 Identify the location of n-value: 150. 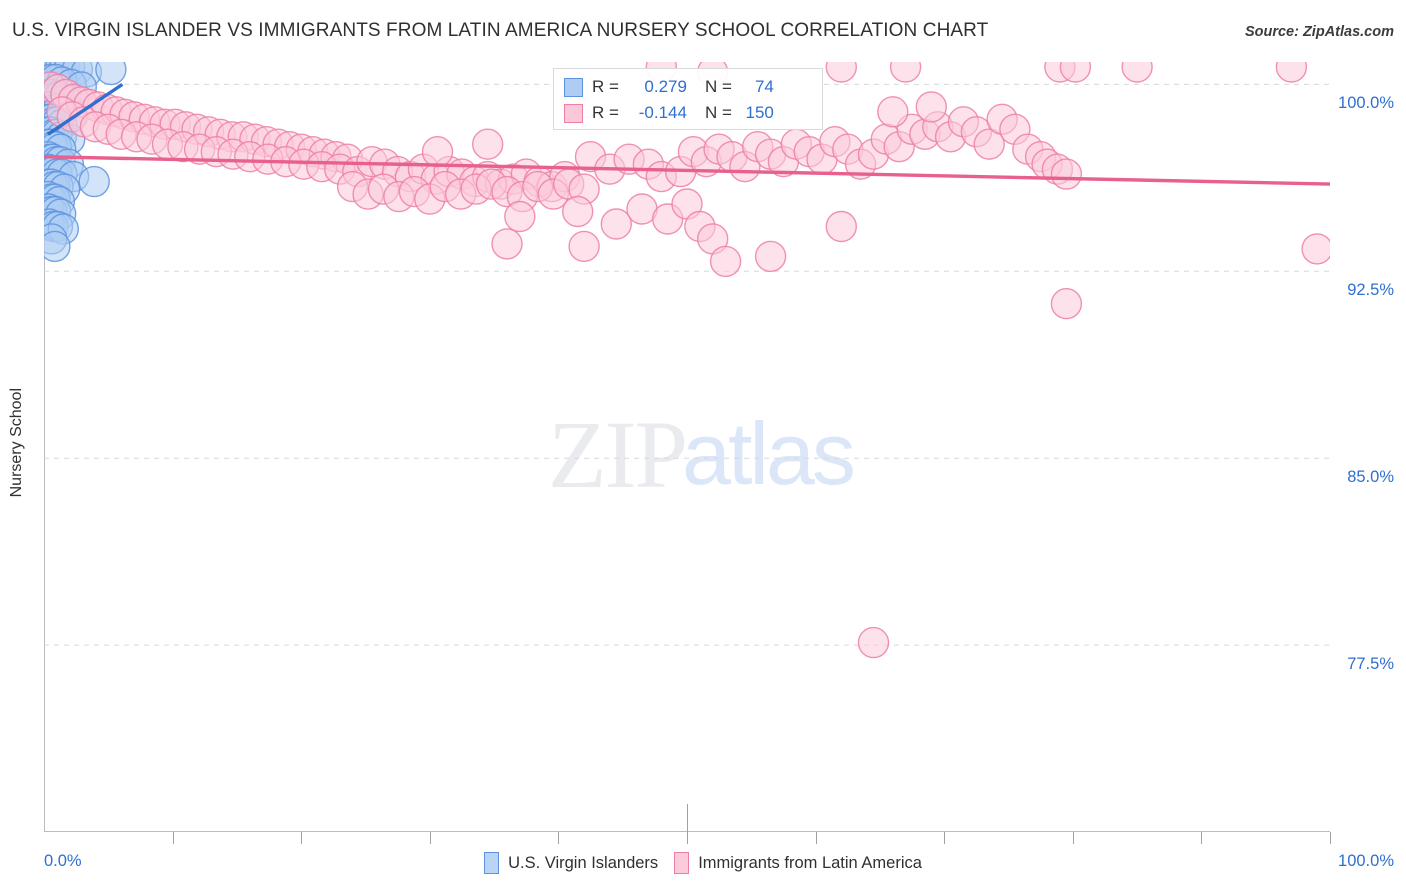
(759, 112).